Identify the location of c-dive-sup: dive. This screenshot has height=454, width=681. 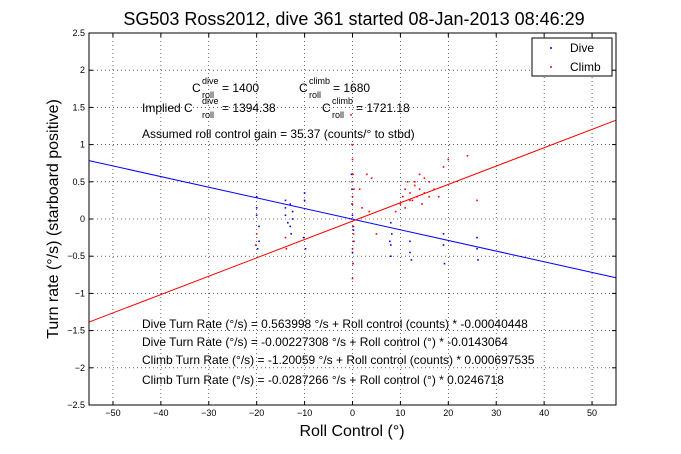
(210, 81).